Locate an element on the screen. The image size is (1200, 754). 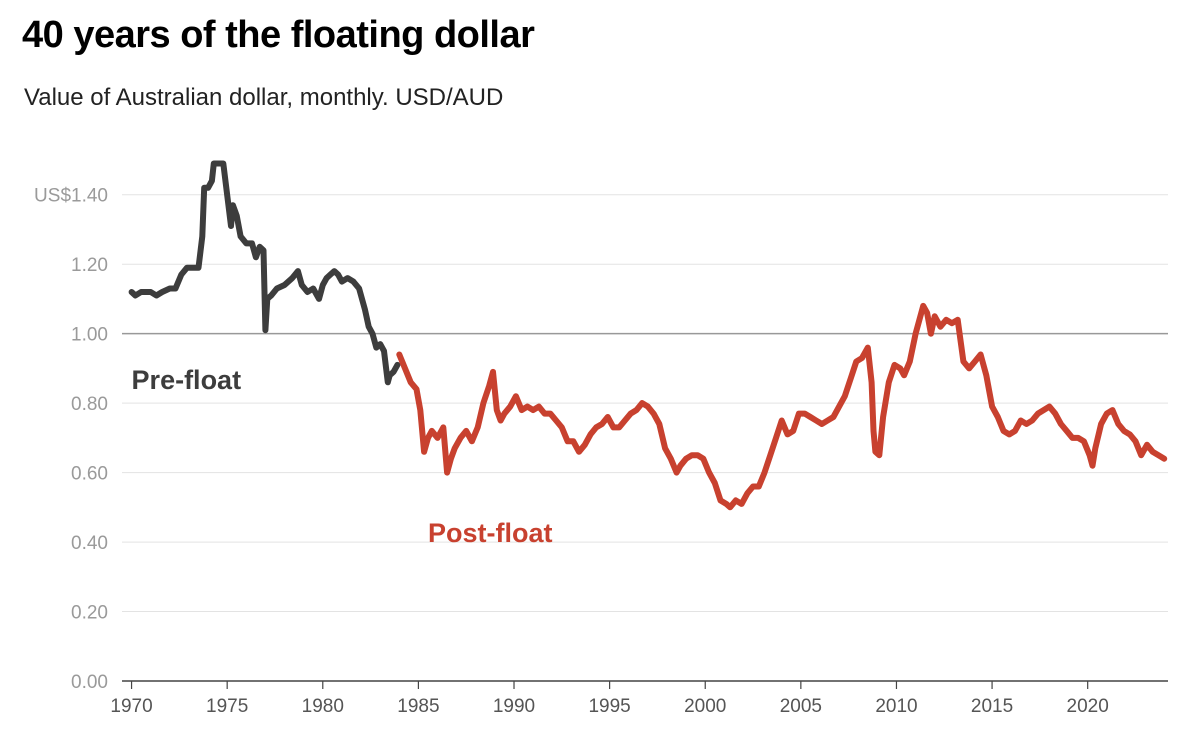
y-tick-label: 0.00 is located at coordinates (89, 682).